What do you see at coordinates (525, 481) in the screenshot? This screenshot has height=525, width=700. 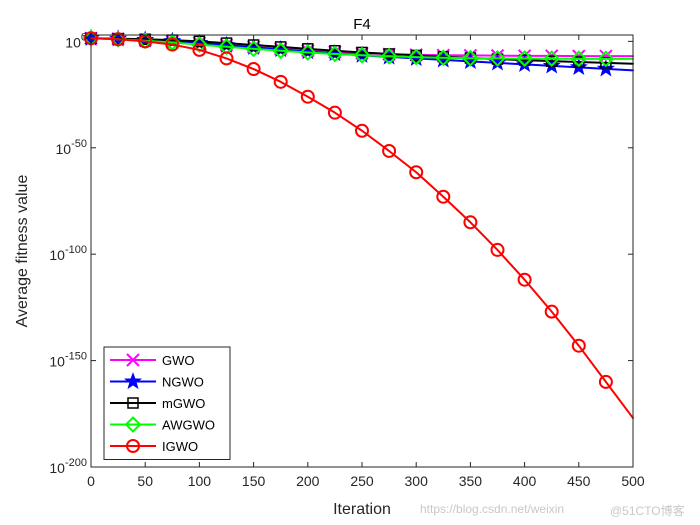 I see `x-tick-label: 400` at bounding box center [525, 481].